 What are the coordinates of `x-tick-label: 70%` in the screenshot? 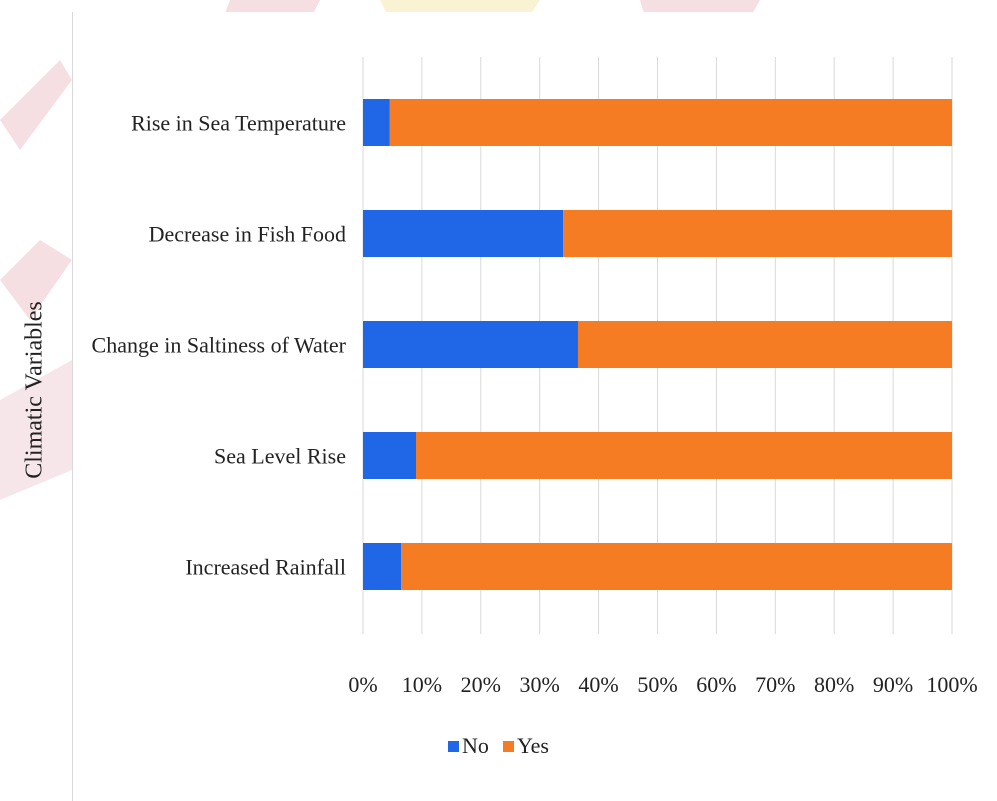 It's located at (775, 684).